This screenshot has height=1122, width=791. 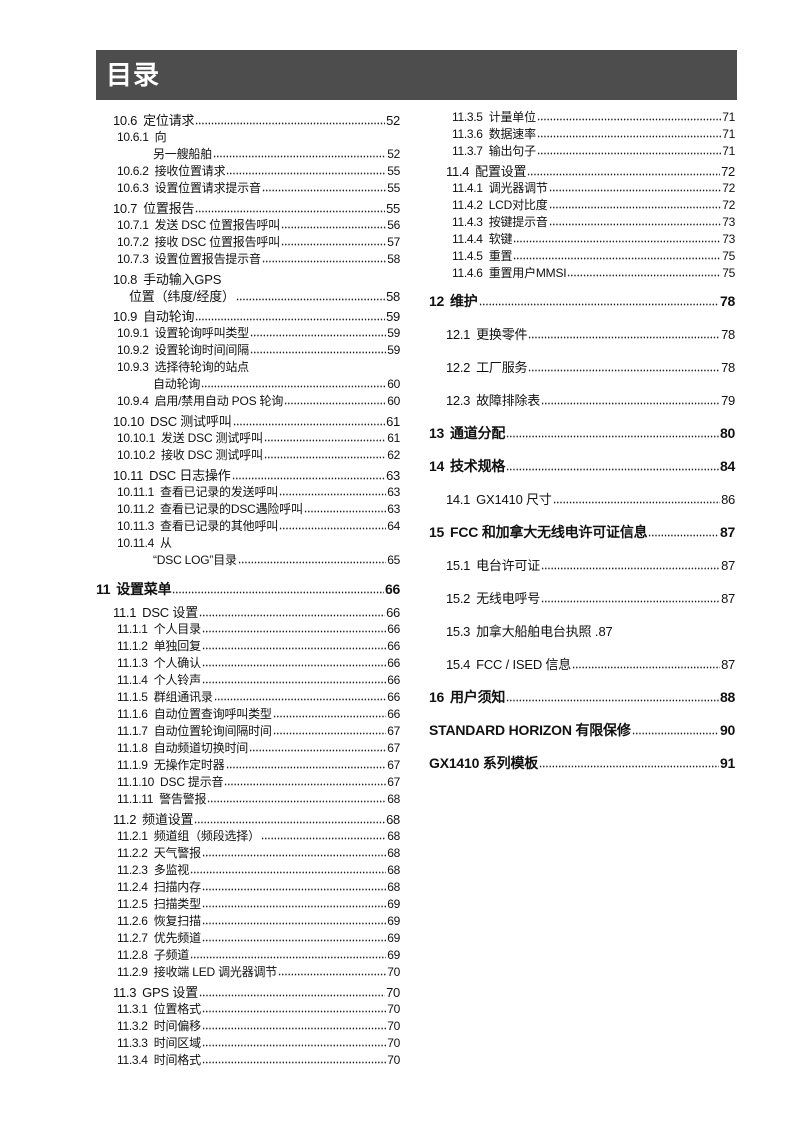 What do you see at coordinates (582, 205) in the screenshot?
I see `toc-entry-11-4-2: 11.4.2 LCD对比度 72` at bounding box center [582, 205].